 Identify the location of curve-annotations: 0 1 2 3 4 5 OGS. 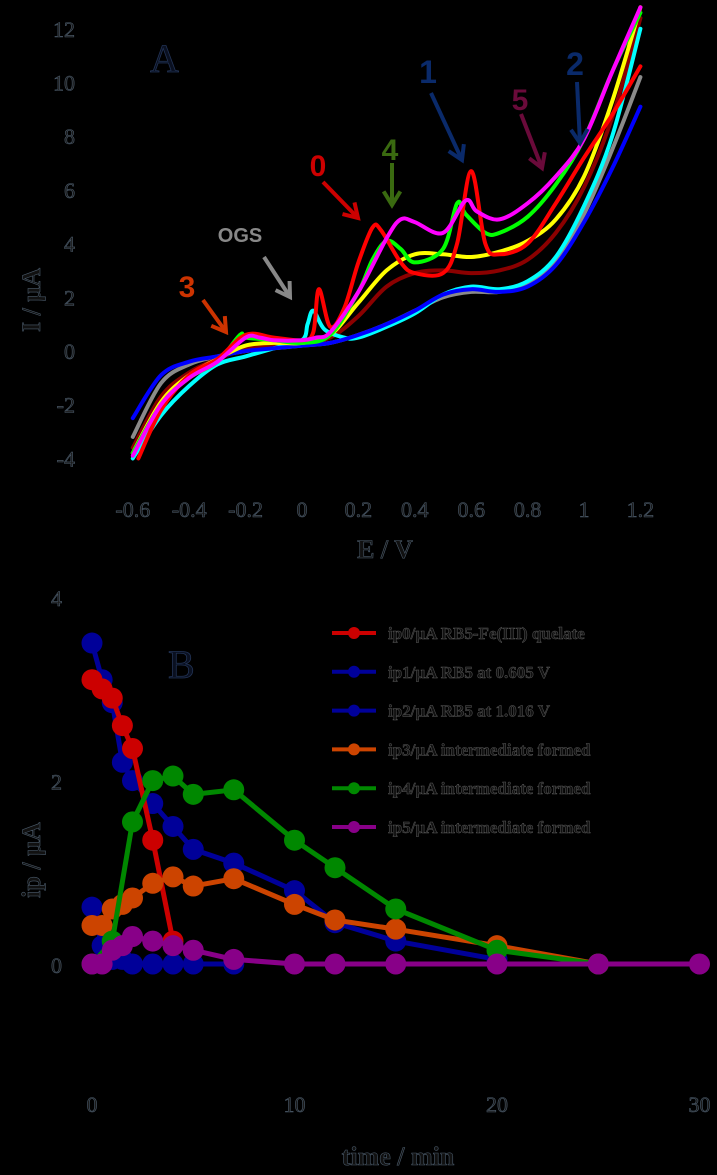
(384, 191).